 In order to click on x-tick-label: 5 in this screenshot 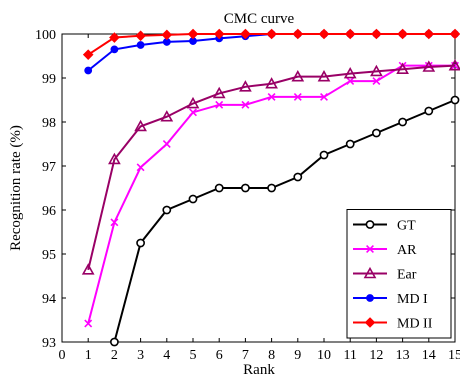, I will do `click(193, 355)`.